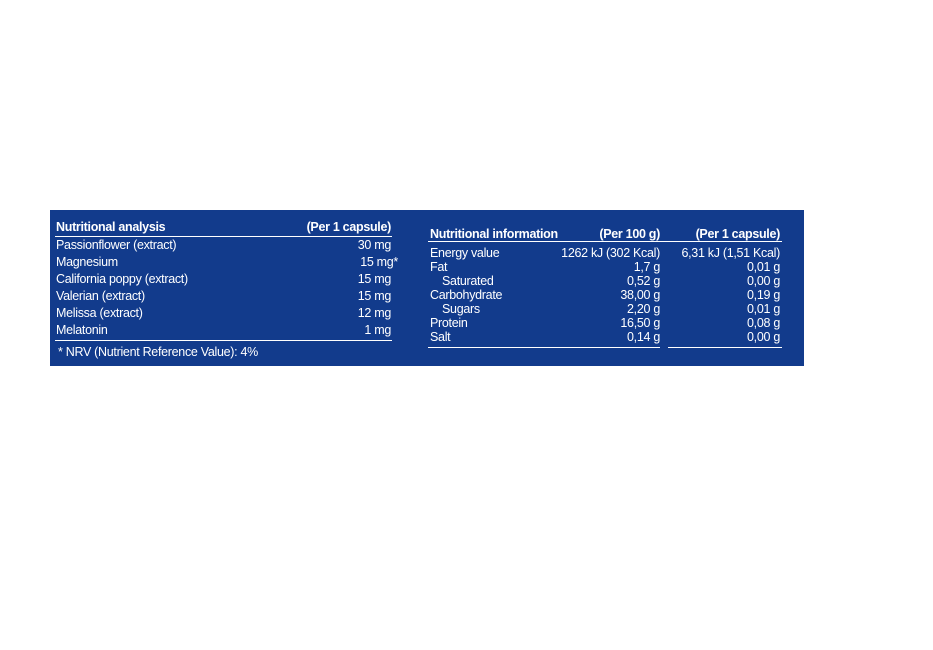 This screenshot has height=650, width=933. What do you see at coordinates (439, 267) in the screenshot?
I see `row-label: Fat` at bounding box center [439, 267].